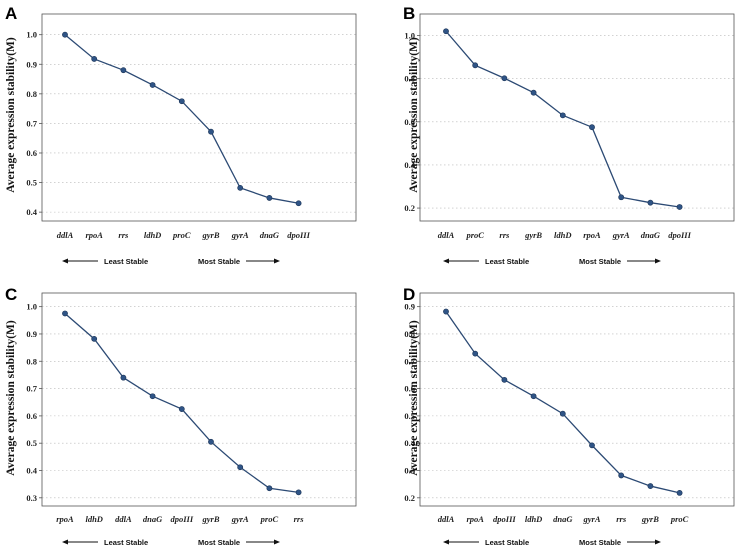 Image resolution: width=743 pixels, height=550 pixels. What do you see at coordinates (31, 443) in the screenshot?
I see `y-tick-label: 0.5` at bounding box center [31, 443].